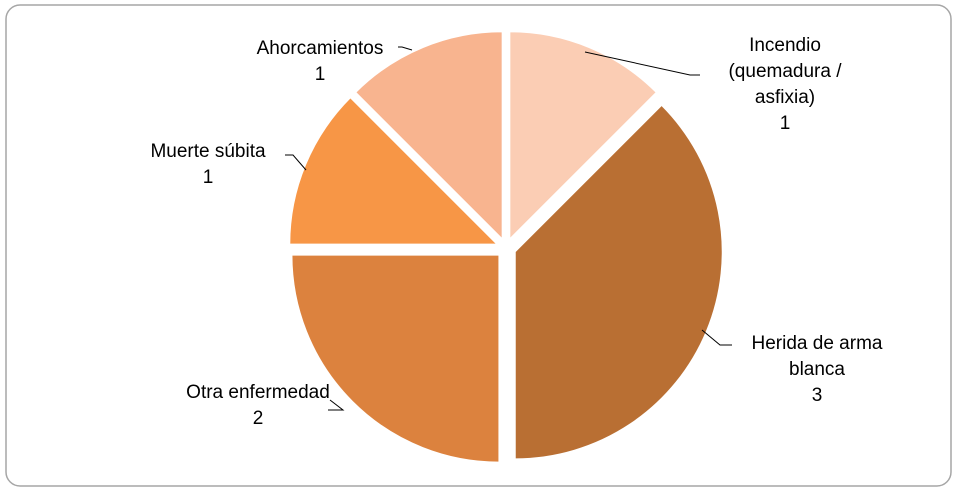 This screenshot has width=957, height=491. What do you see at coordinates (785, 71) in the screenshot?
I see `category-label: Incendio (quemadura / asfixia)` at bounding box center [785, 71].